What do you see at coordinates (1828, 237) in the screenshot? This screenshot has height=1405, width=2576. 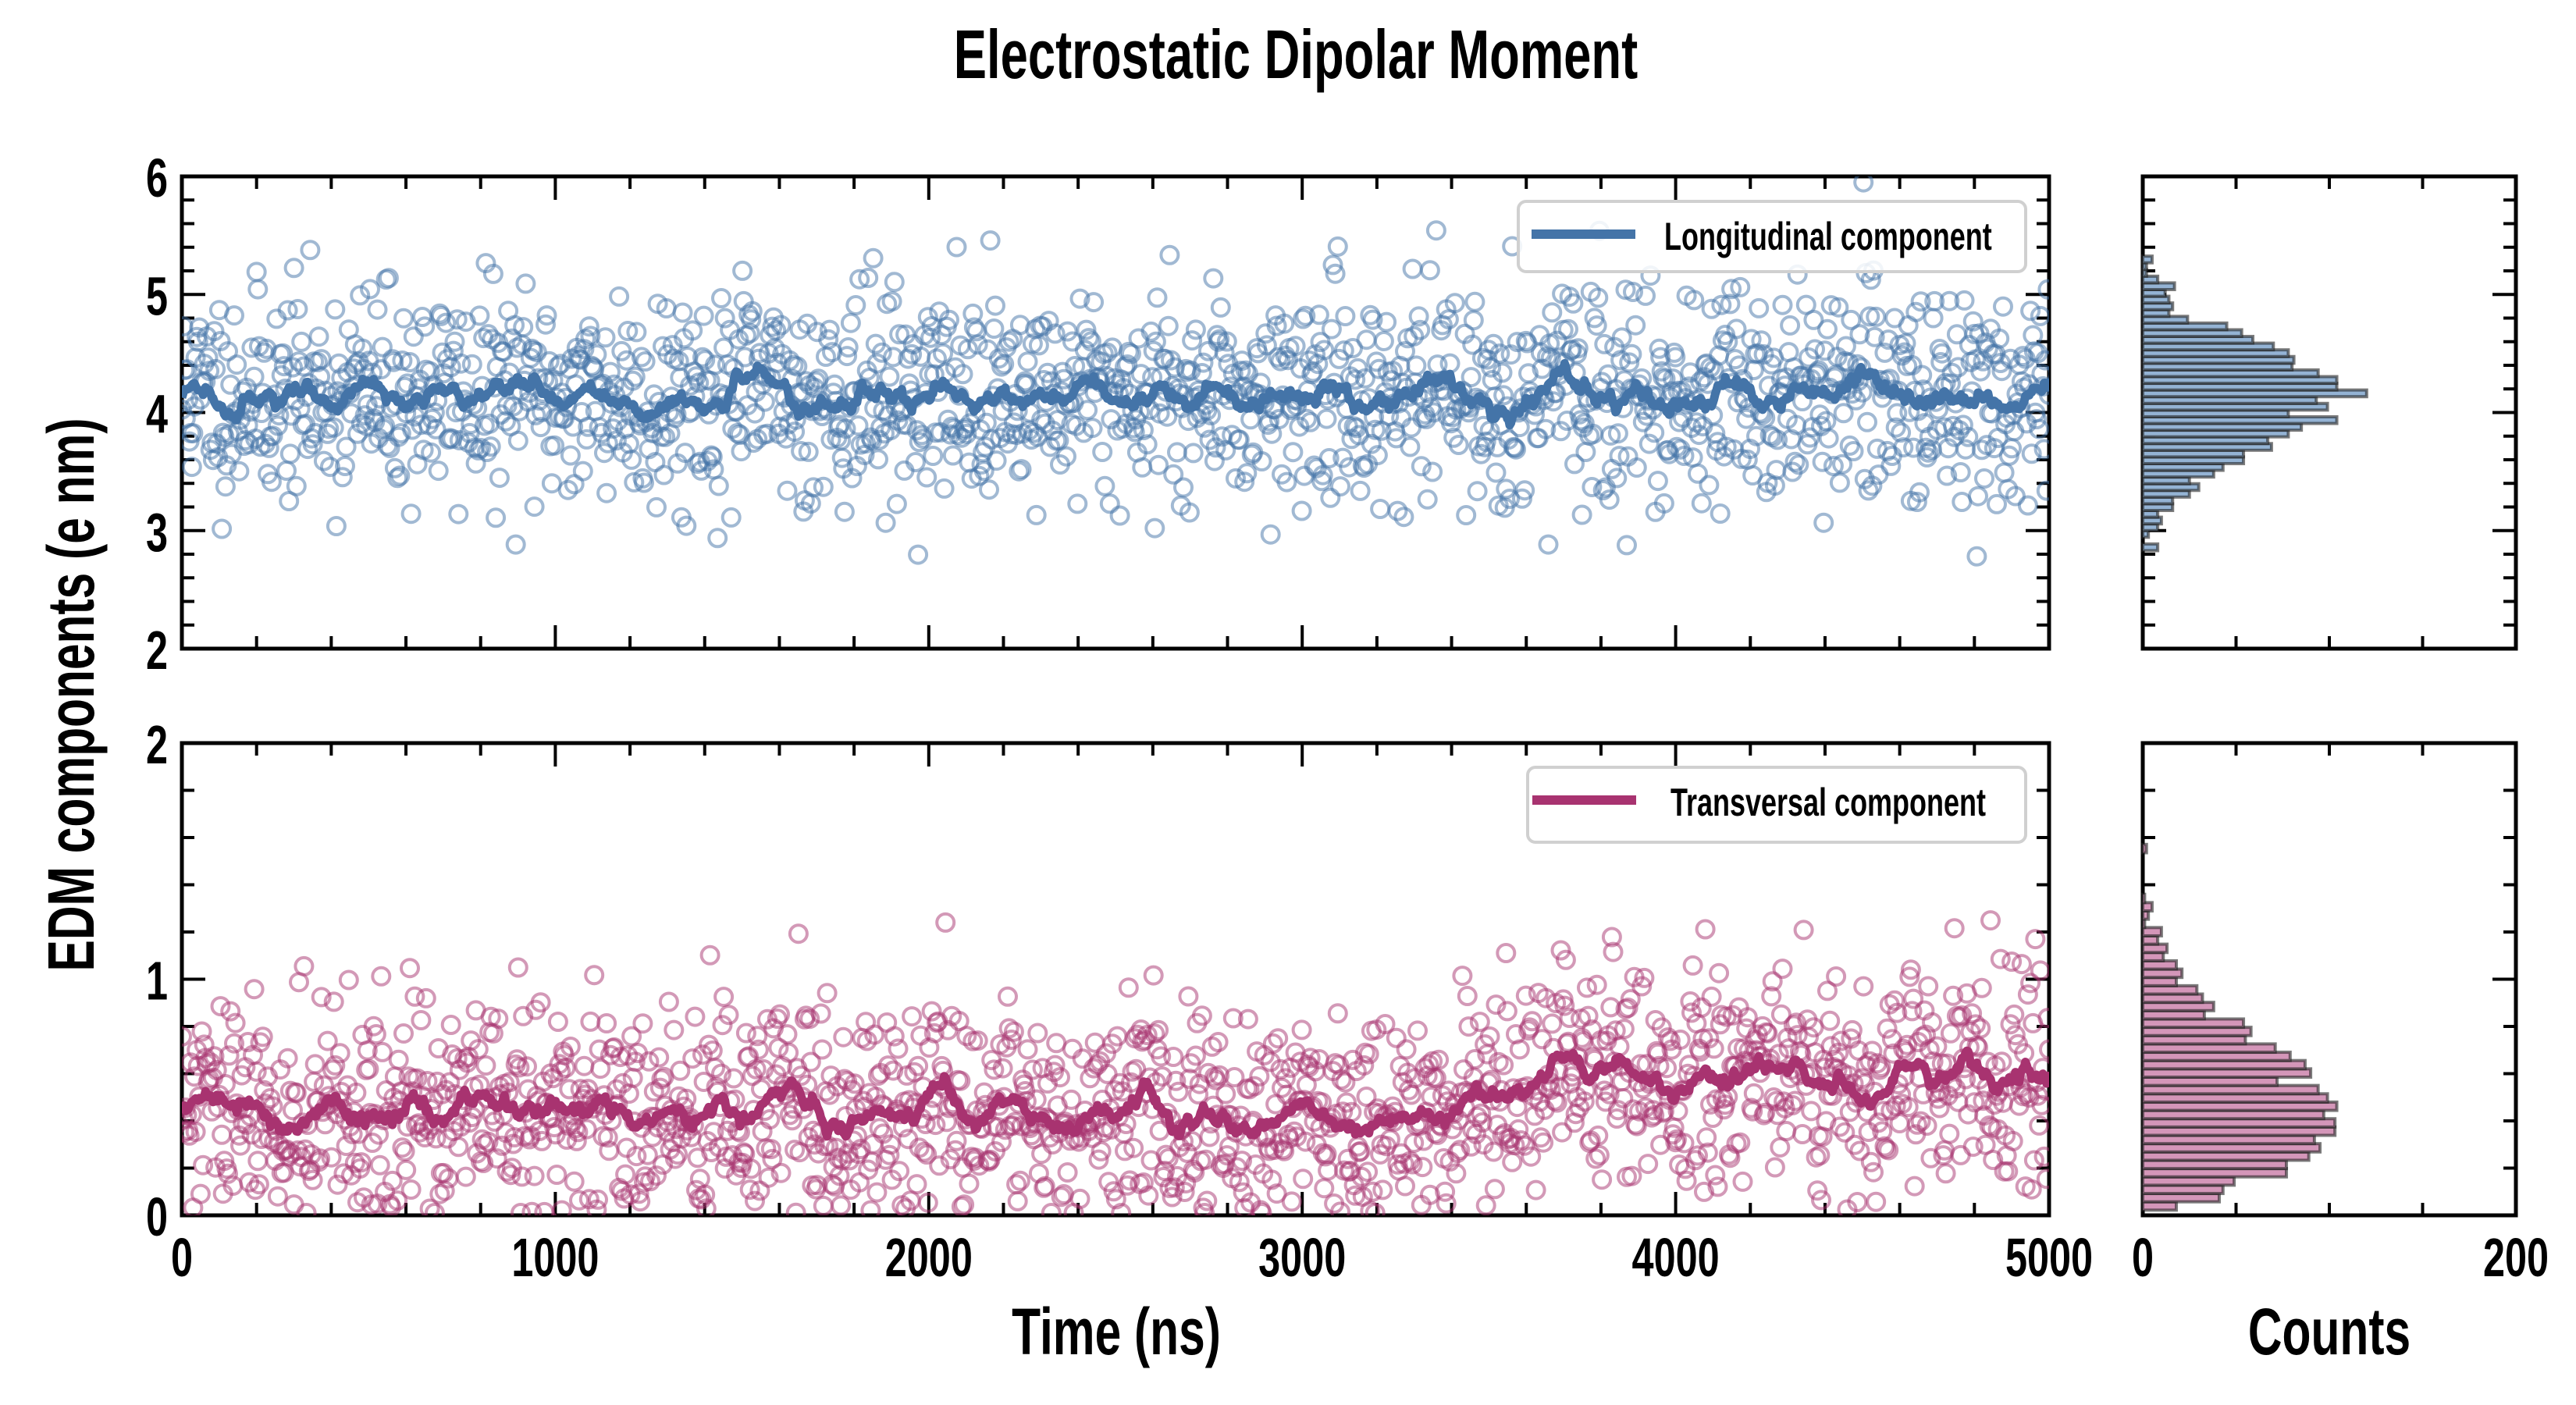 I see `legend-label: Longitudinal component` at bounding box center [1828, 237].